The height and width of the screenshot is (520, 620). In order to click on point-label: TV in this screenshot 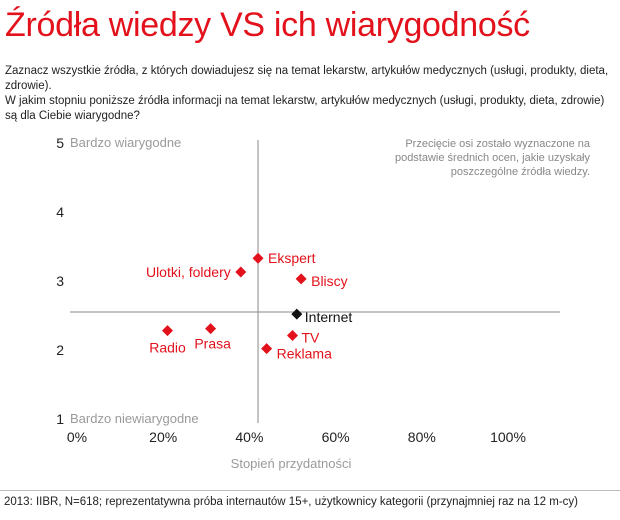, I will do `click(311, 338)`.